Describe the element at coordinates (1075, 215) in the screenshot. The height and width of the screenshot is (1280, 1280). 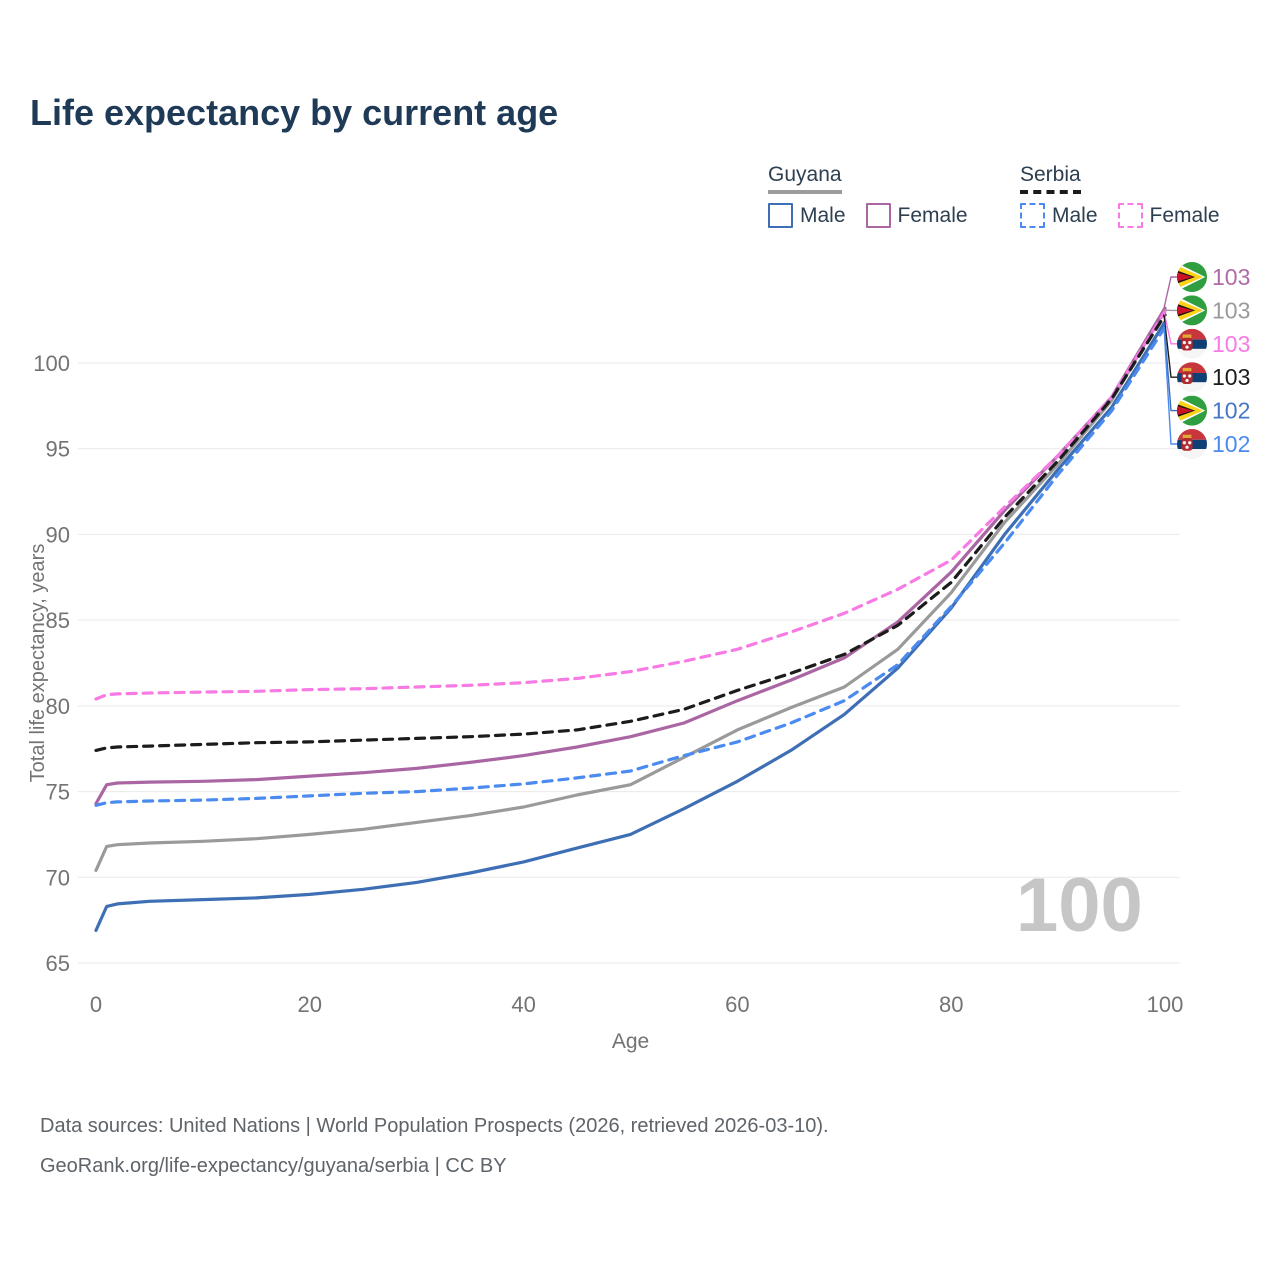
I see `legend-label-serbia-male: Male` at that location.